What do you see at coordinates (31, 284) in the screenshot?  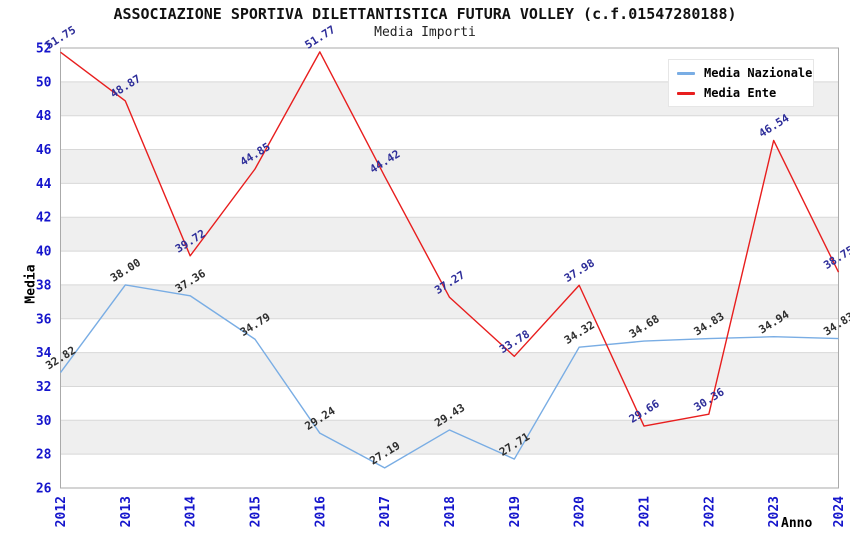 I see `y-axis-title: Media` at bounding box center [31, 284].